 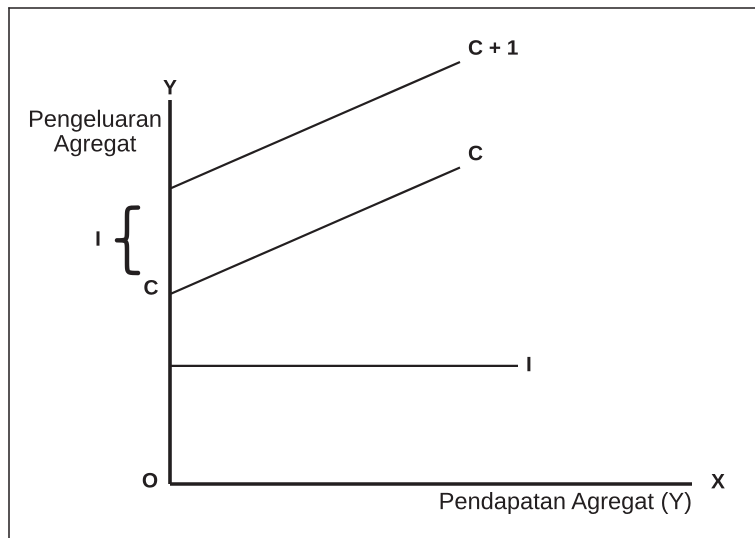 I want to click on y-axis-title: Pengeluaran Agregat, so click(x=95, y=133).